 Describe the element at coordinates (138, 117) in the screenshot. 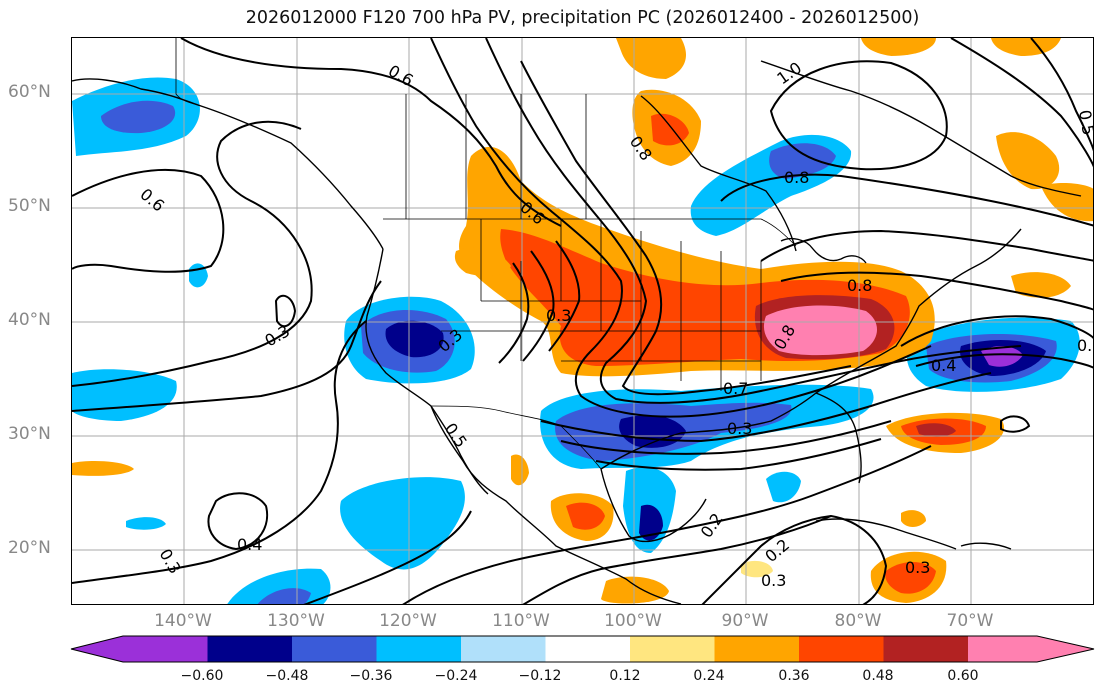

I see `shade-negative-alaska-core` at that location.